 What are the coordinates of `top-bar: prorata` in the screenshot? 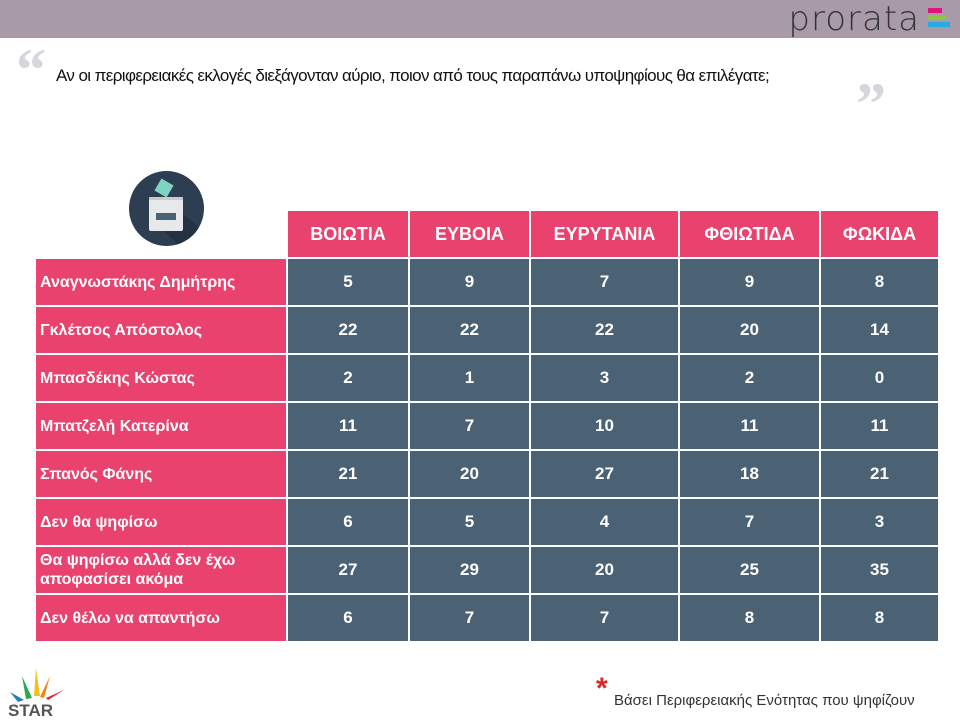 It's located at (480, 19).